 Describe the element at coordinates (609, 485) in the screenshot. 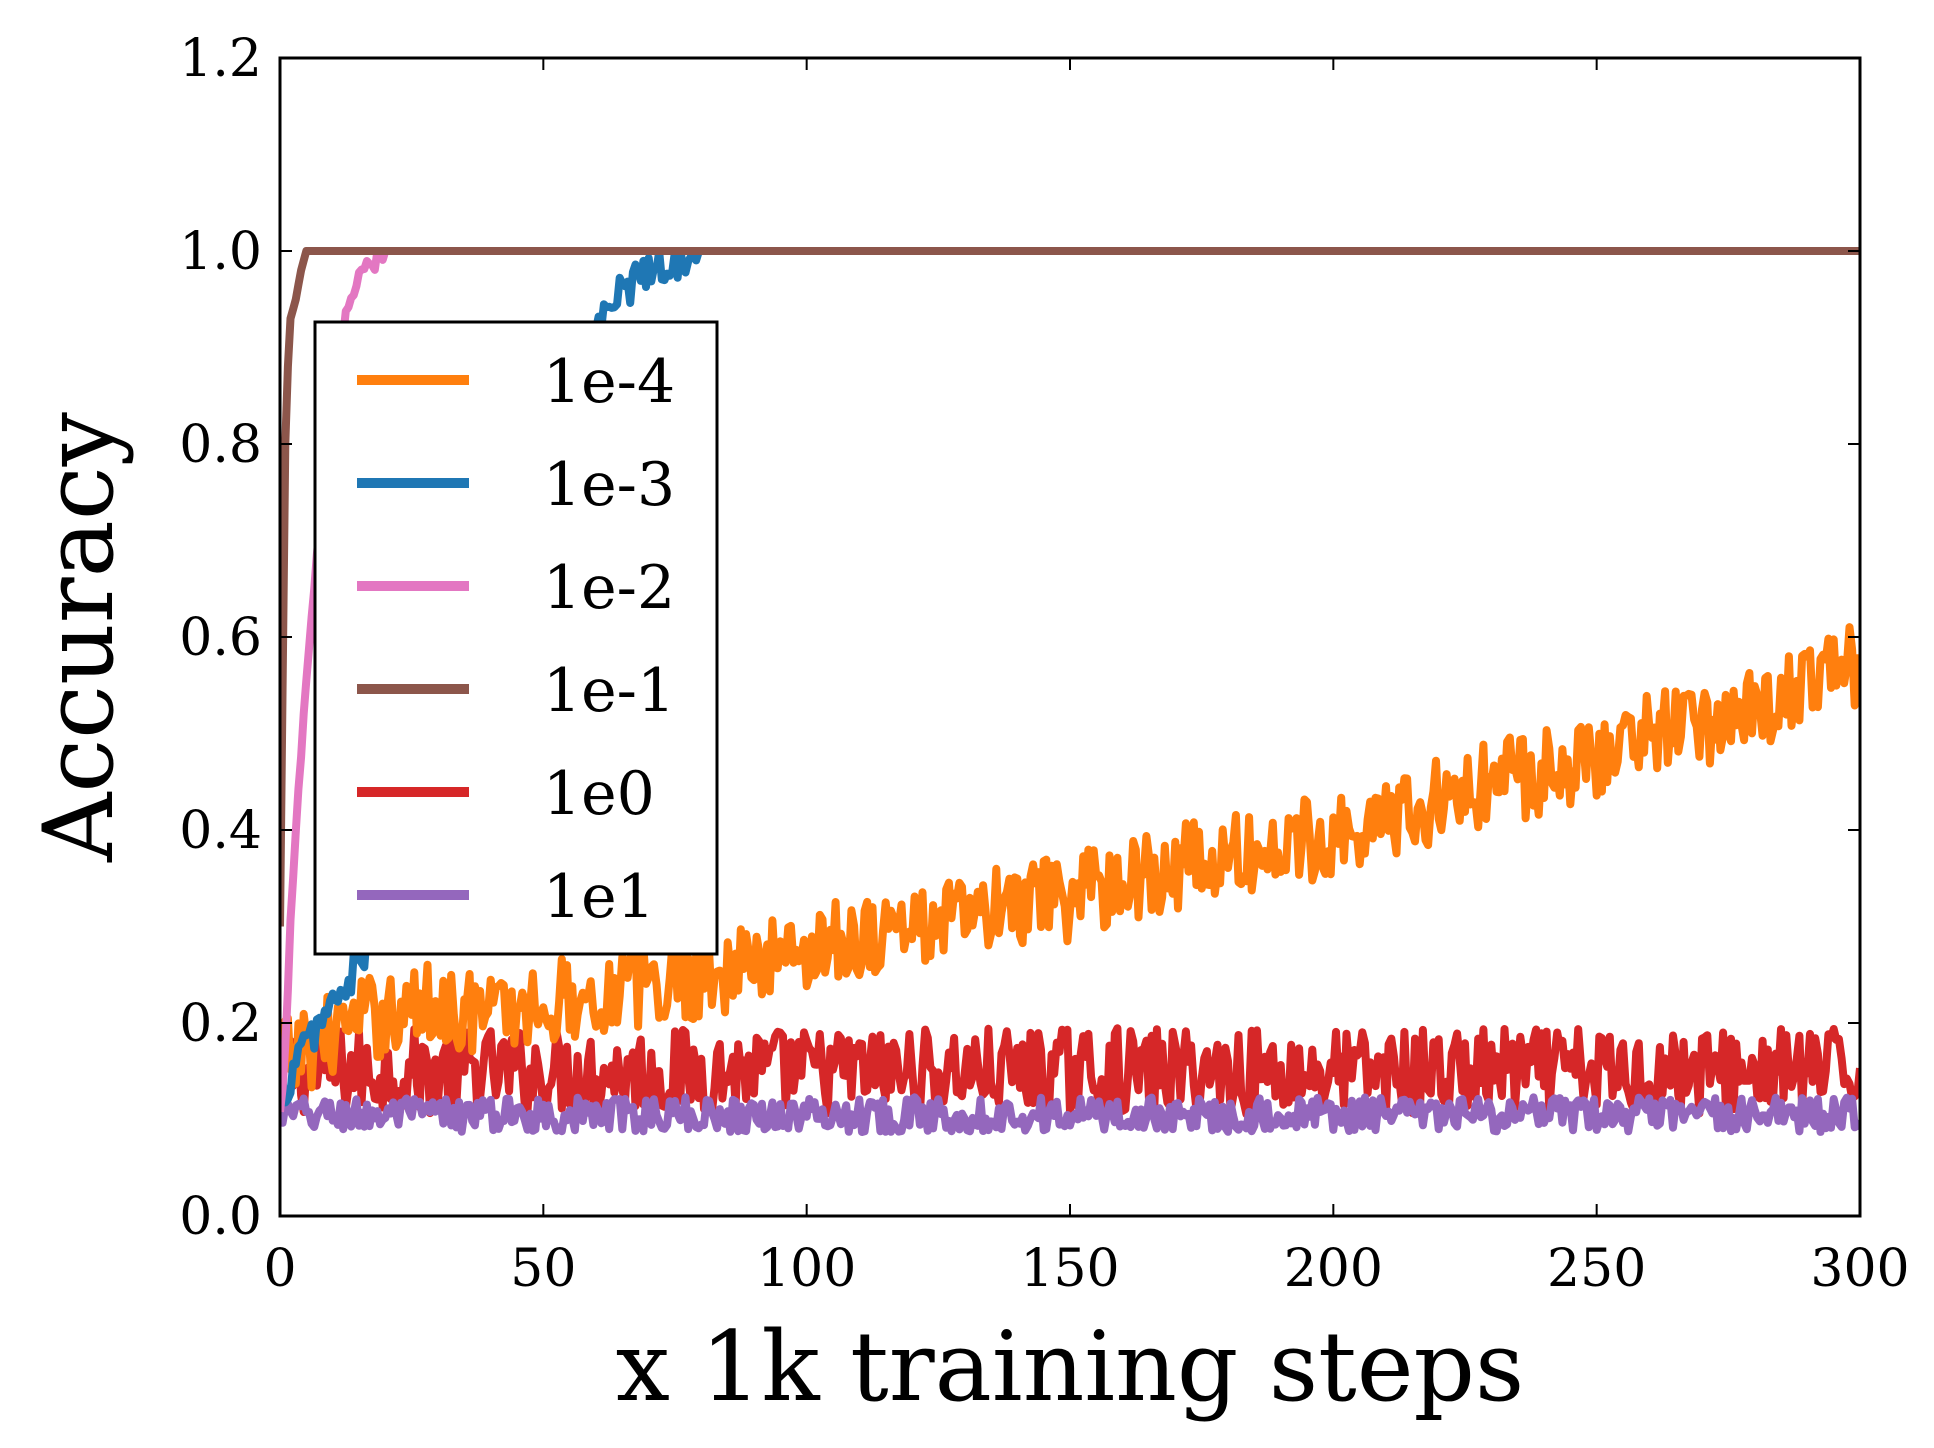

I see `legend-label: 1e-3` at that location.